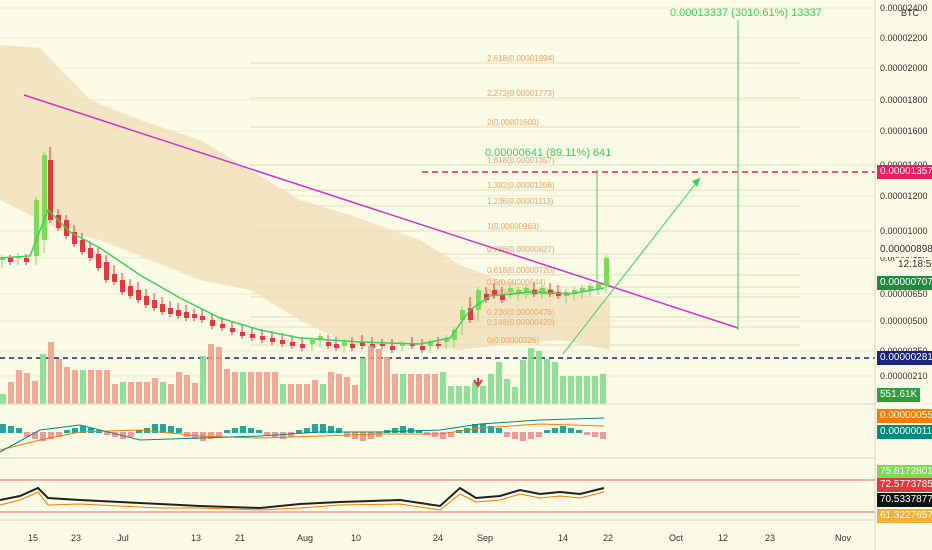 This screenshot has height=550, width=932. Describe the element at coordinates (302, 501) in the screenshot. I see `stoch-k-line` at that location.